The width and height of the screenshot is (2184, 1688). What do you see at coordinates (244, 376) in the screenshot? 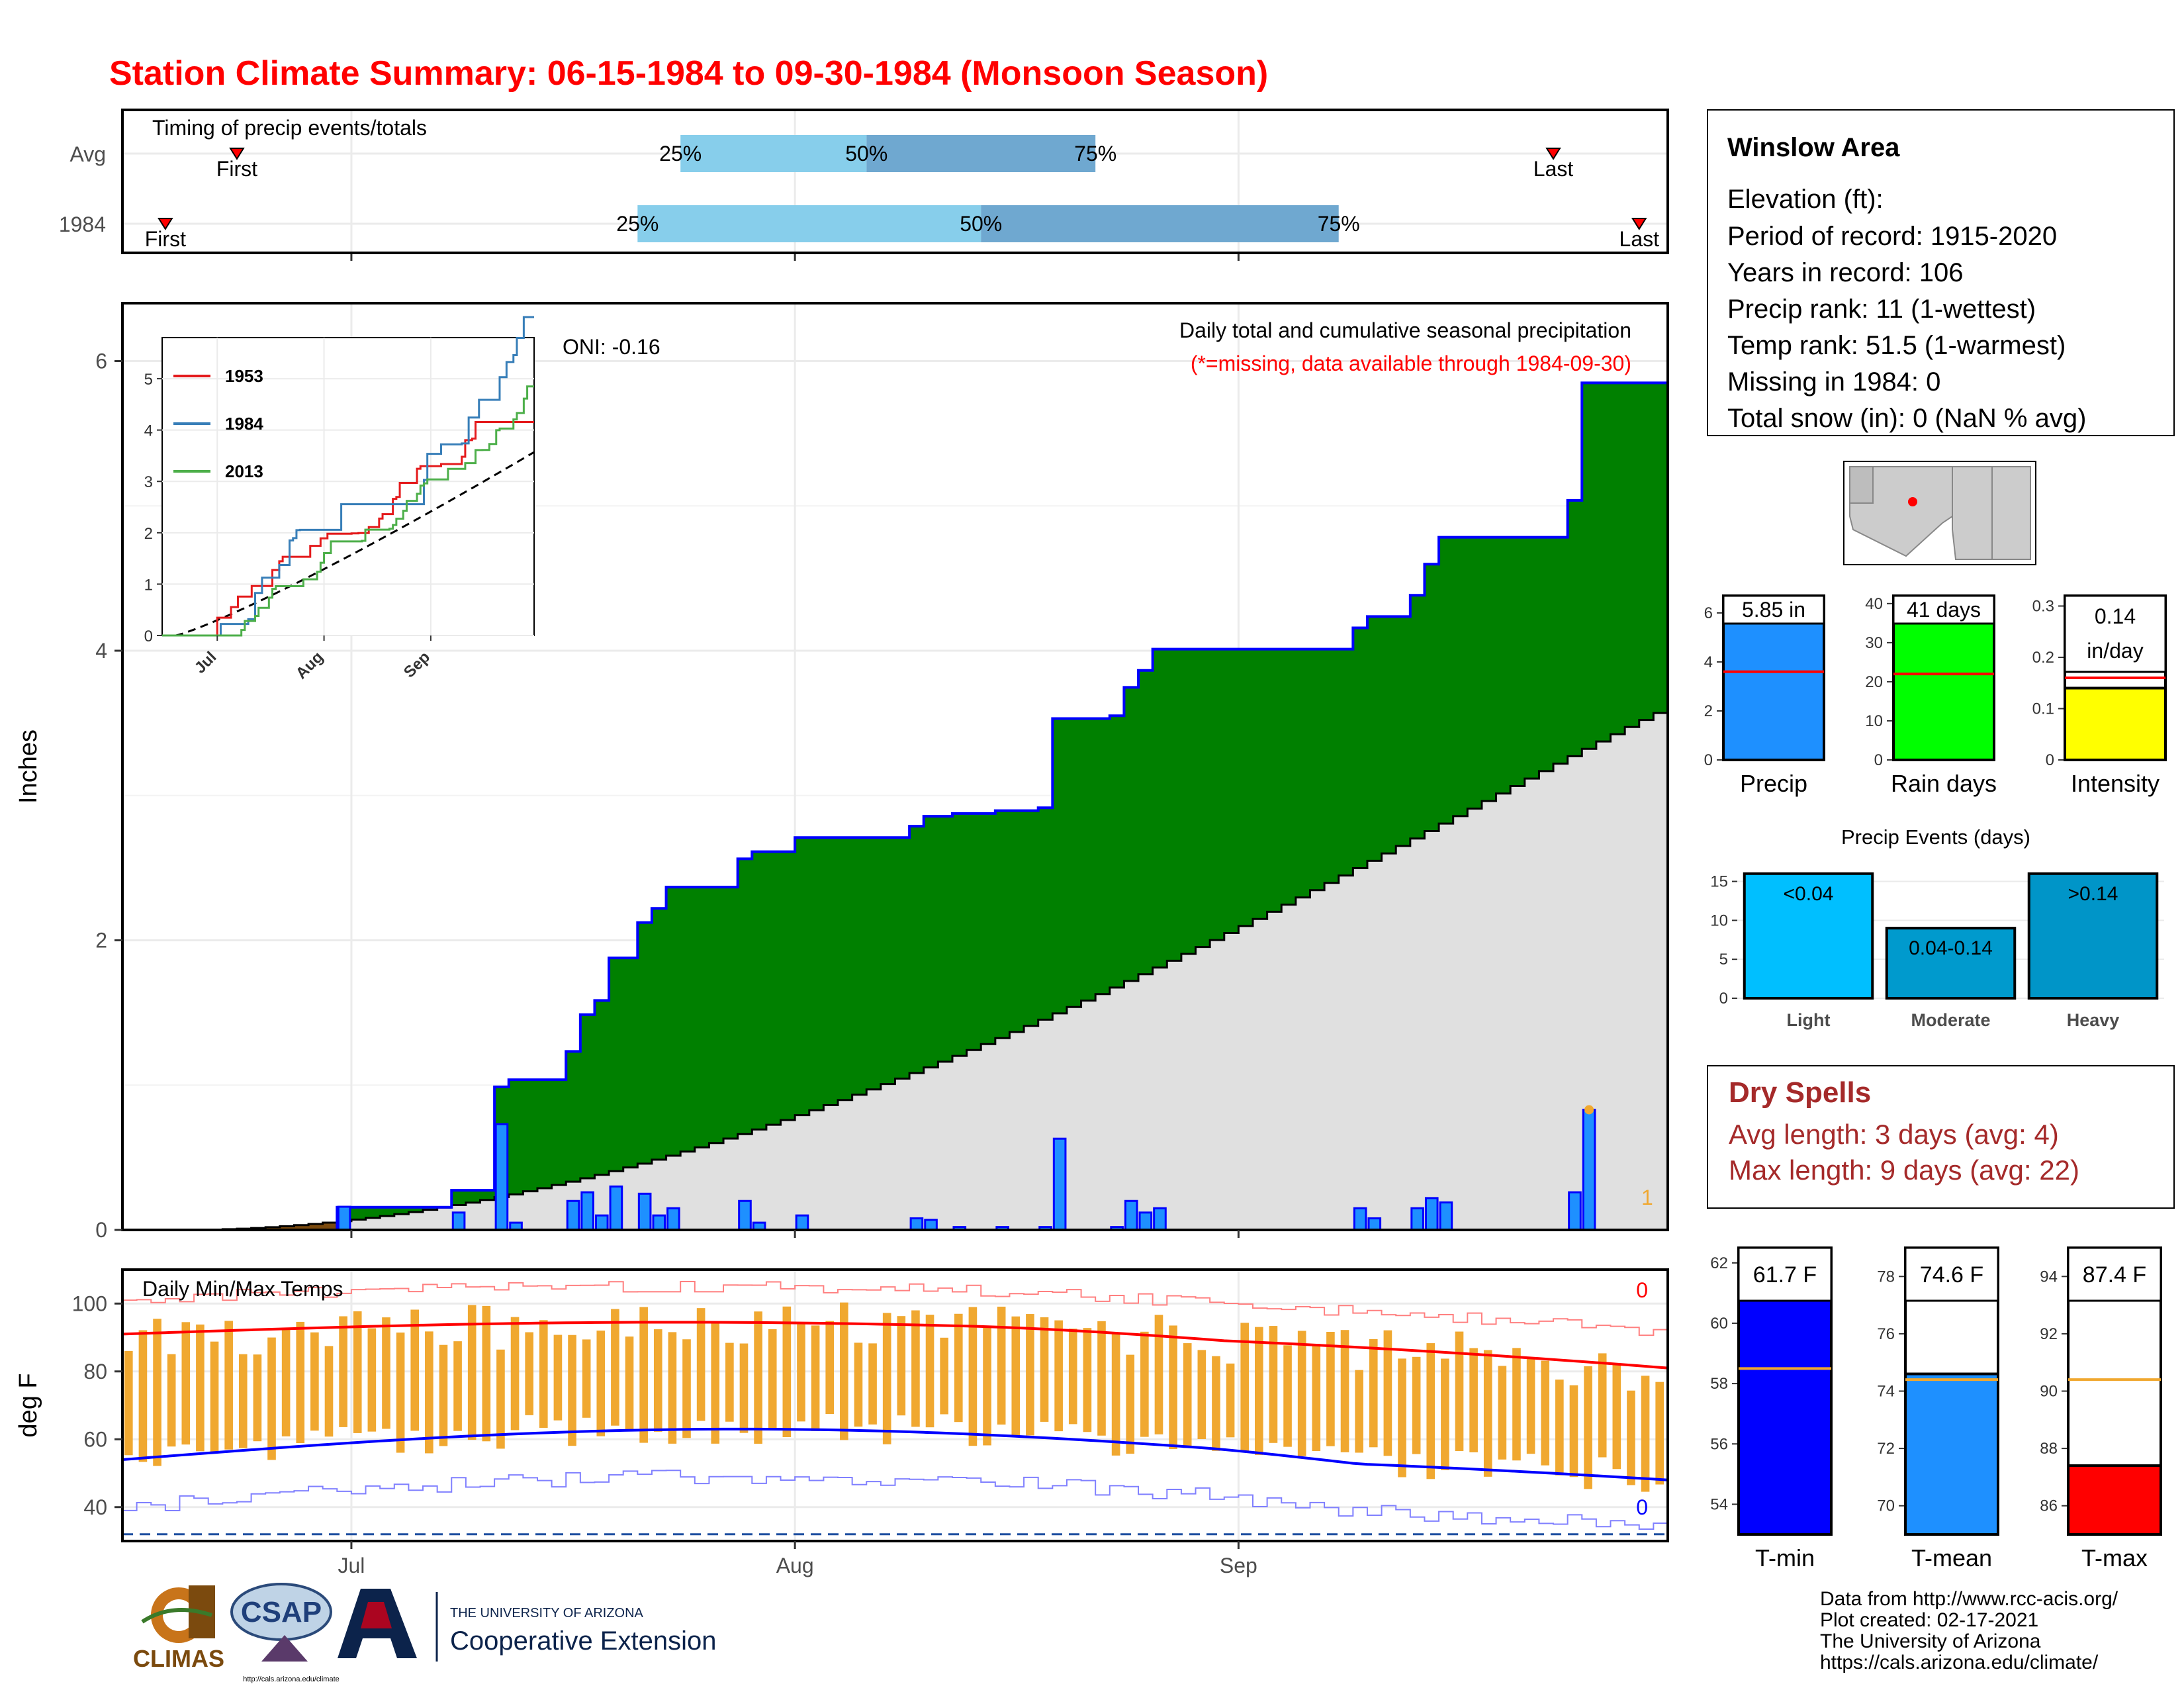
I see `inset-legend-label: 1953` at bounding box center [244, 376].